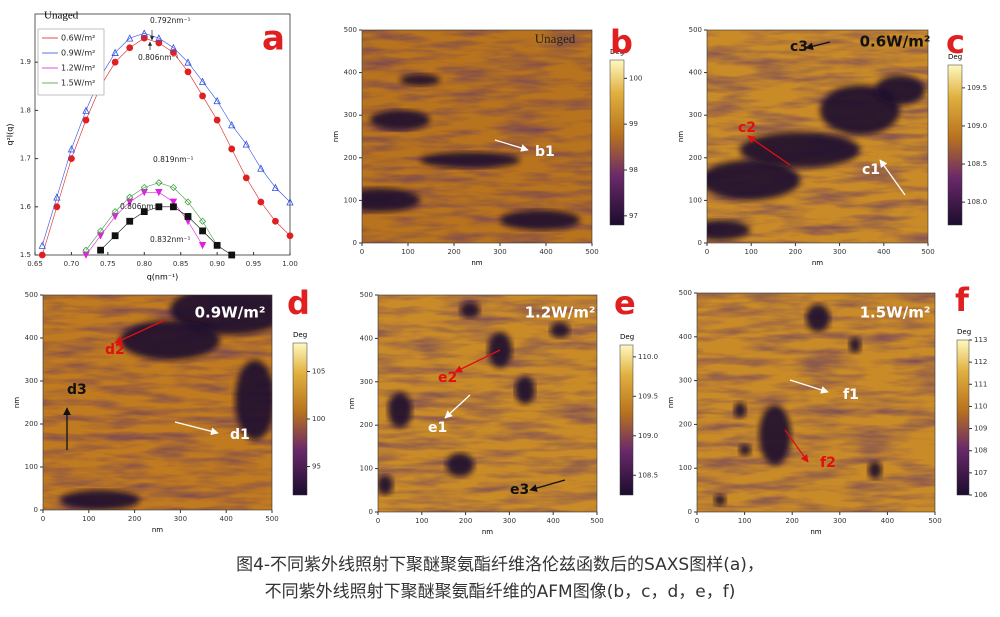  What do you see at coordinates (61, 16) in the screenshot?
I see `chart-header: Unaged` at bounding box center [61, 16].